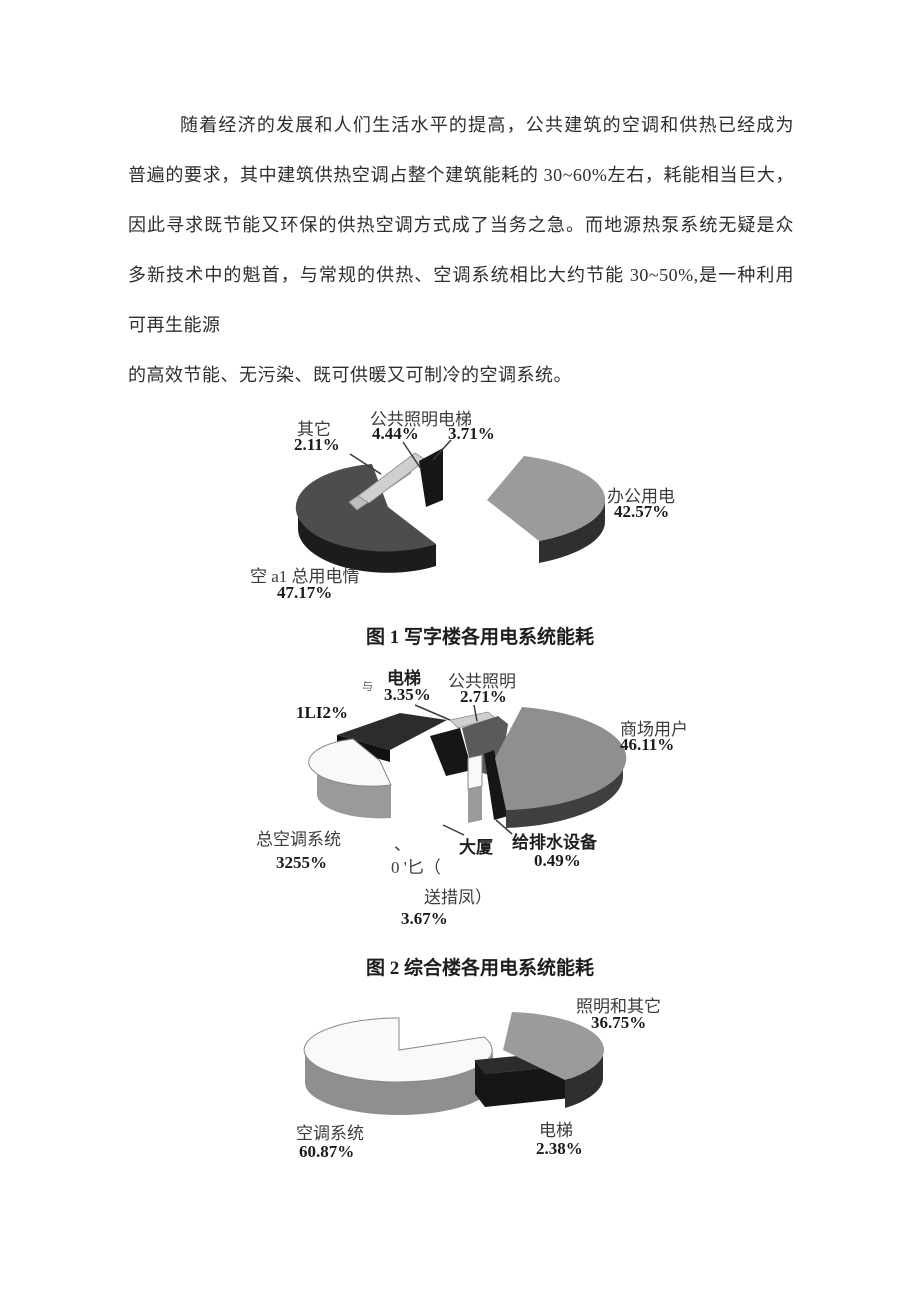 The image size is (920, 1302). Describe the element at coordinates (450, 506) in the screenshot. I see `figure1-pie-svg` at that location.